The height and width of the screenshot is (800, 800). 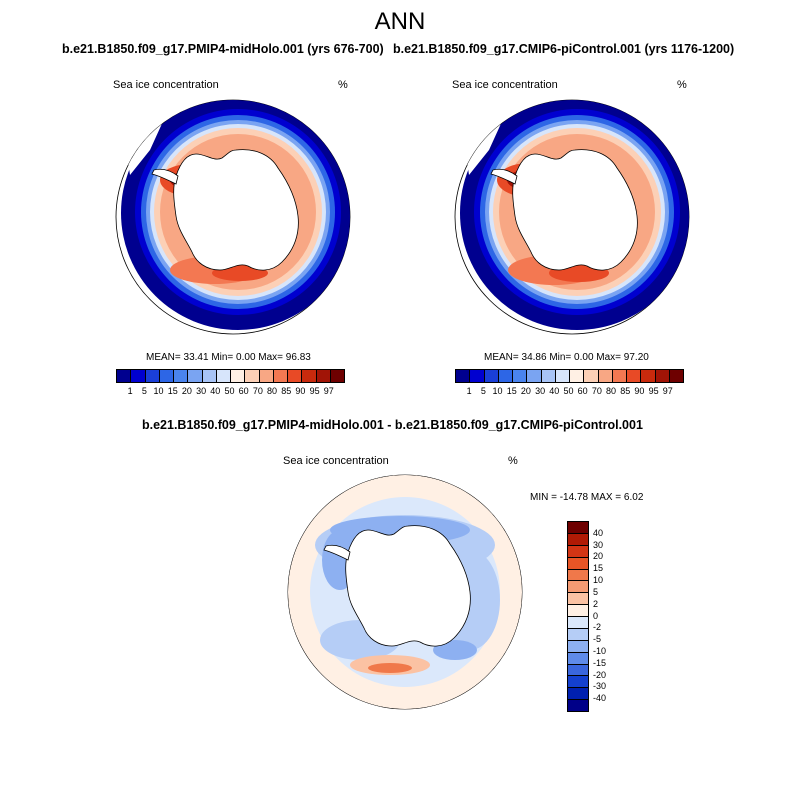 I want to click on right-colorbar-tick-label: 15, so click(x=511, y=391).